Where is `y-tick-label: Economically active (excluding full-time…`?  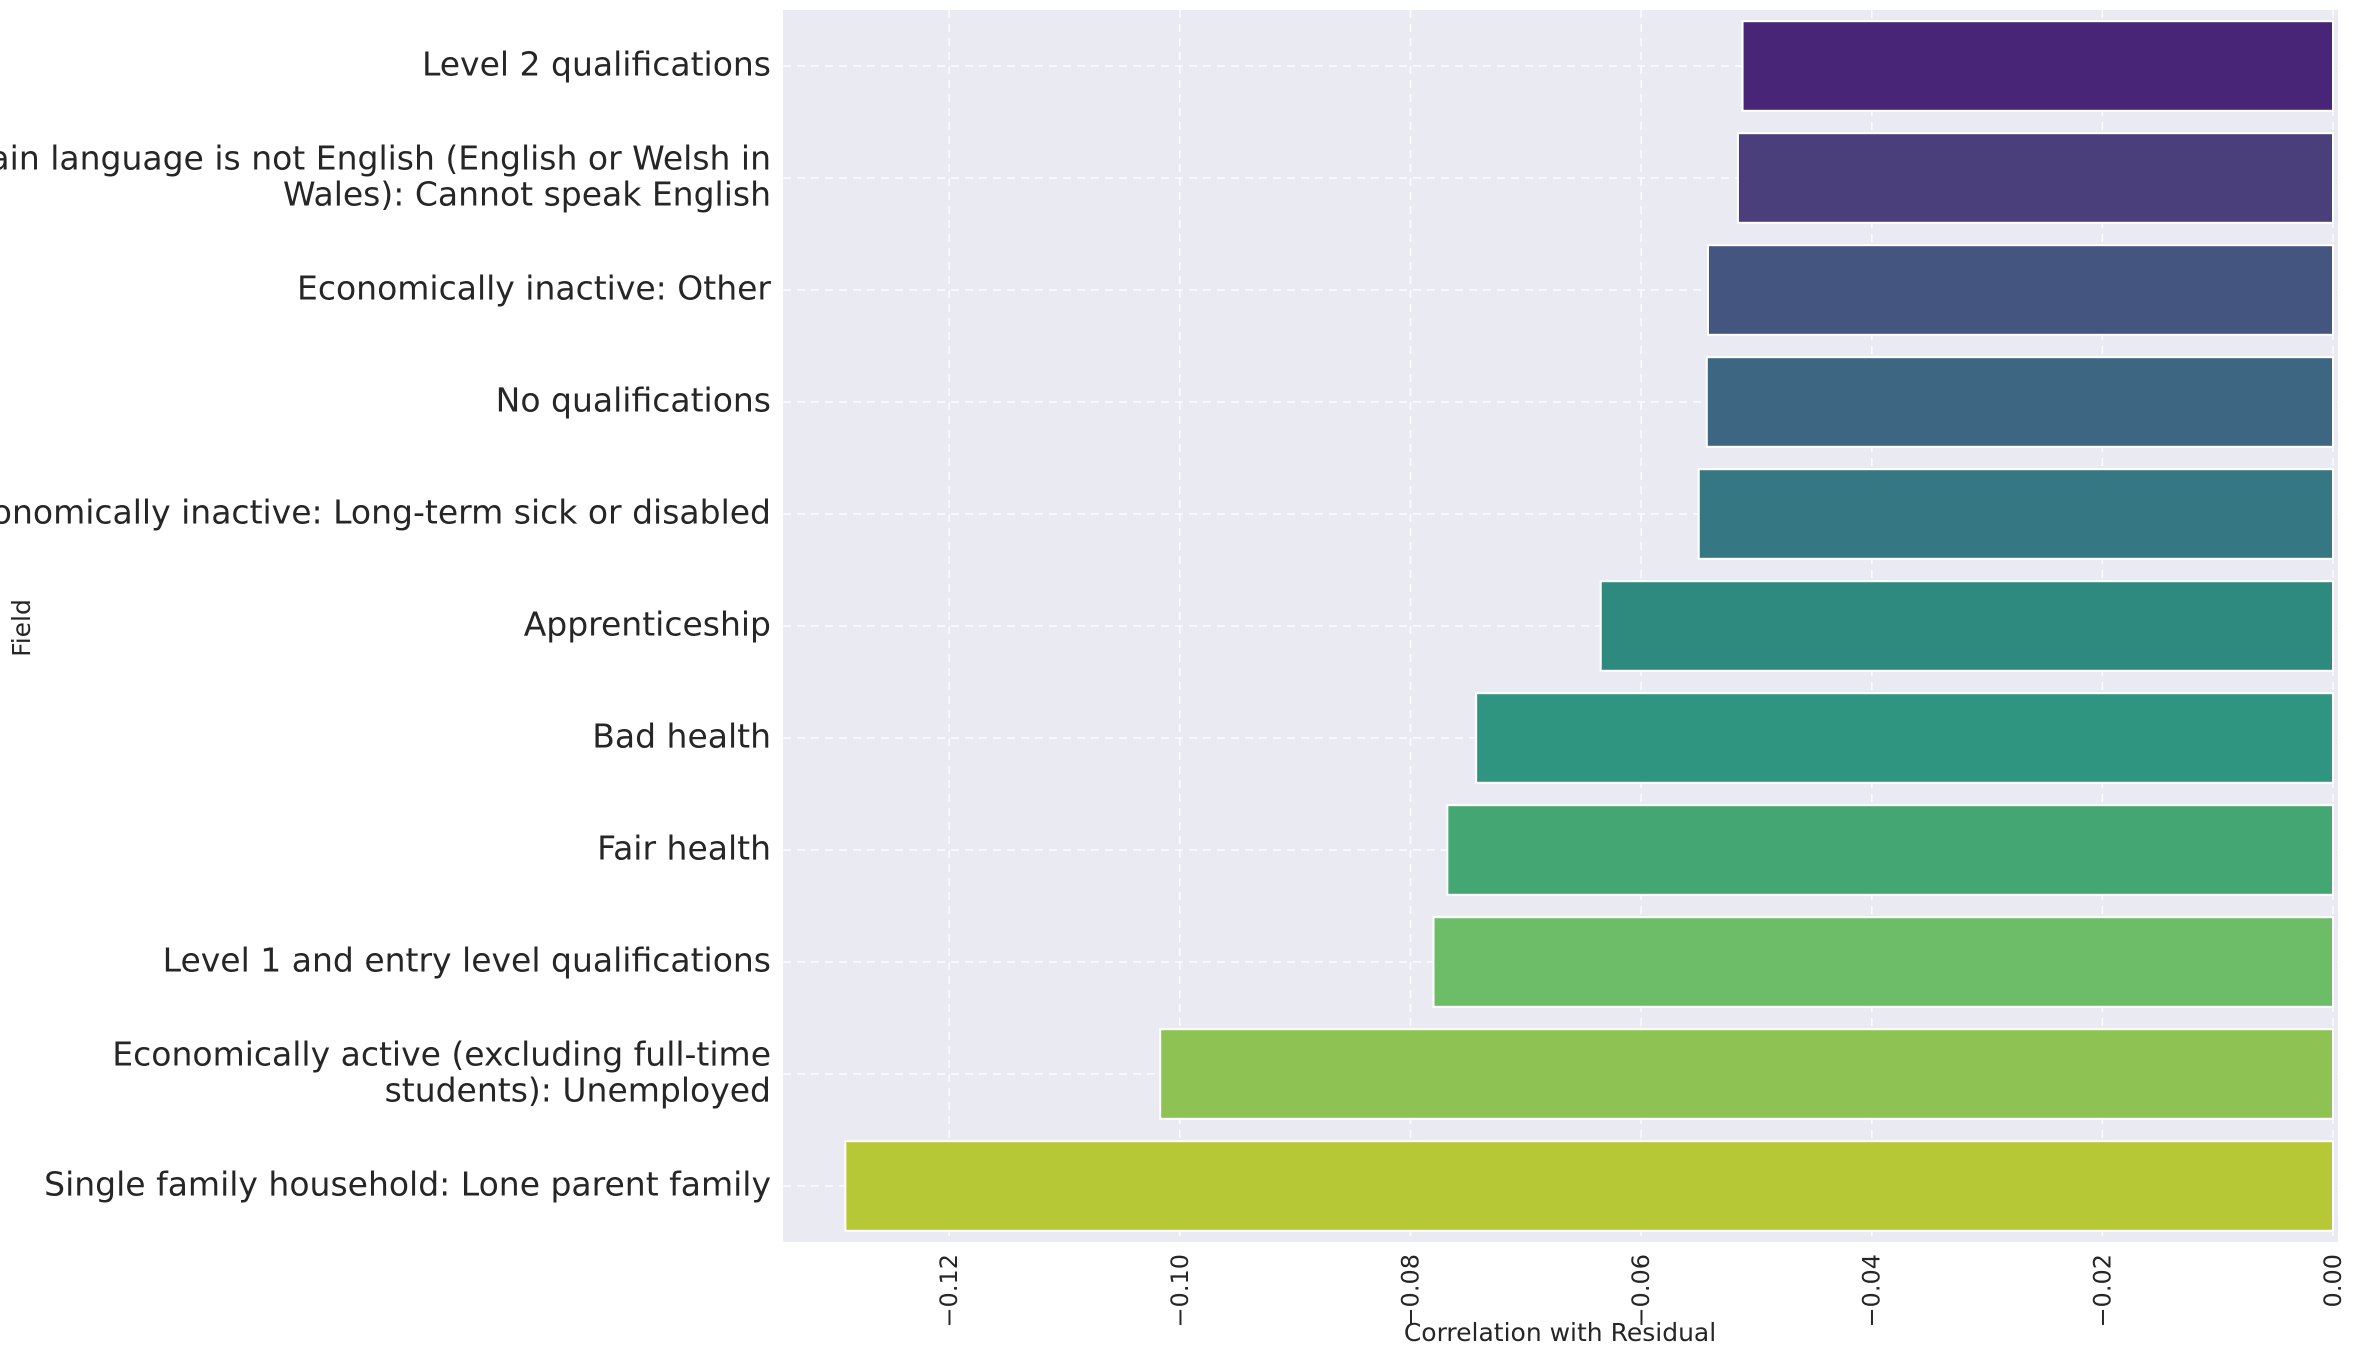 y-tick-label: Economically active (excluding full-time… is located at coordinates (441, 1072).